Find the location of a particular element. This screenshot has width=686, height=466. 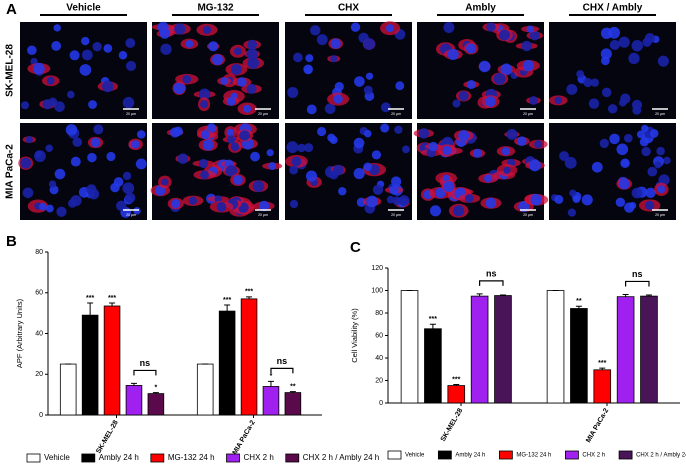

panel-label: B is located at coordinates (11, 241).